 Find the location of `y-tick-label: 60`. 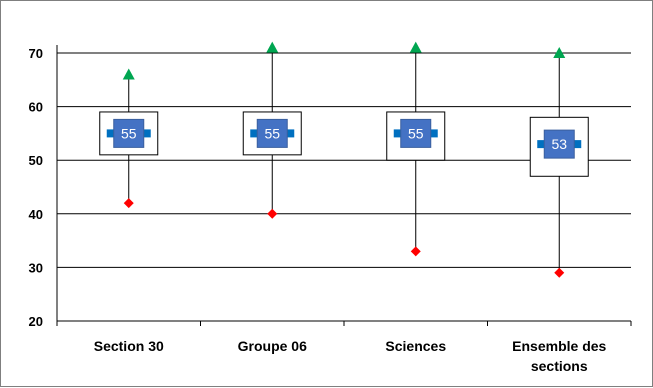

y-tick-label: 60 is located at coordinates (36, 107).